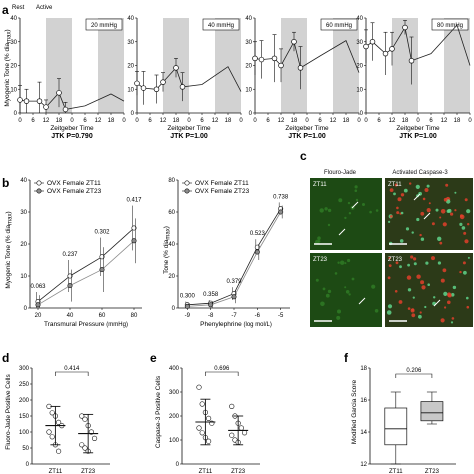 This screenshot has width=474, height=474. I want to click on panel-b-right-xlabel: Phenylephrine (log mol/L), so click(236, 324).